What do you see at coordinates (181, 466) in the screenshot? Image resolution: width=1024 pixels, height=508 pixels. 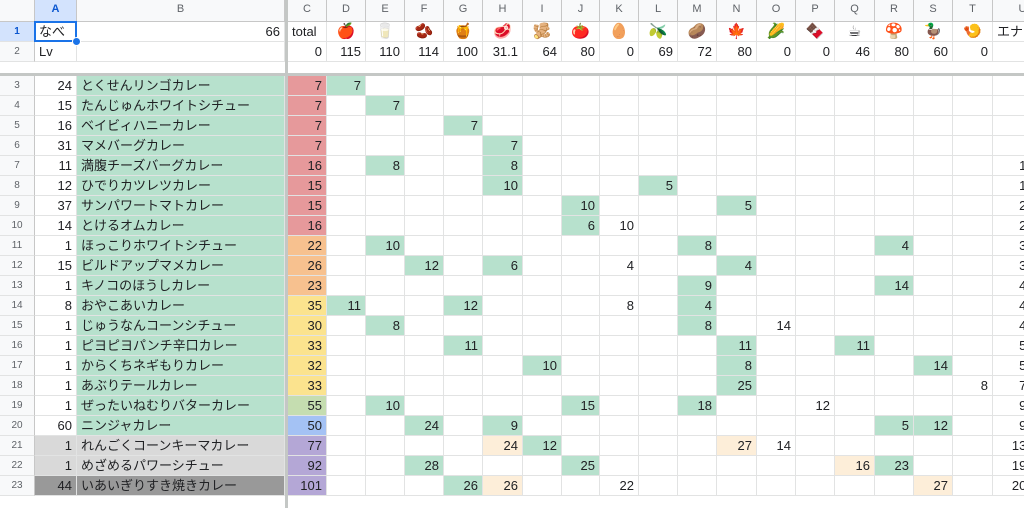 I see `recipe-name: めざめるパワーシチュー` at bounding box center [181, 466].